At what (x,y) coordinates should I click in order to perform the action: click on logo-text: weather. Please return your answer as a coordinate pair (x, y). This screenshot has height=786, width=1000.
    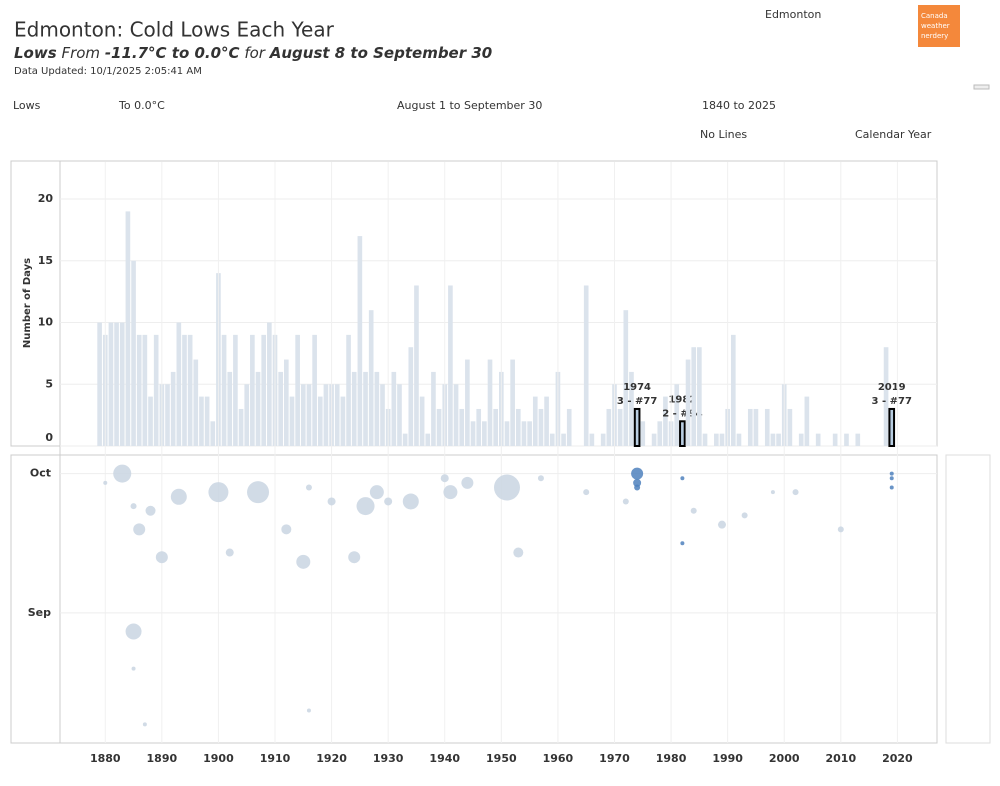
    Looking at the image, I should click on (935, 26).